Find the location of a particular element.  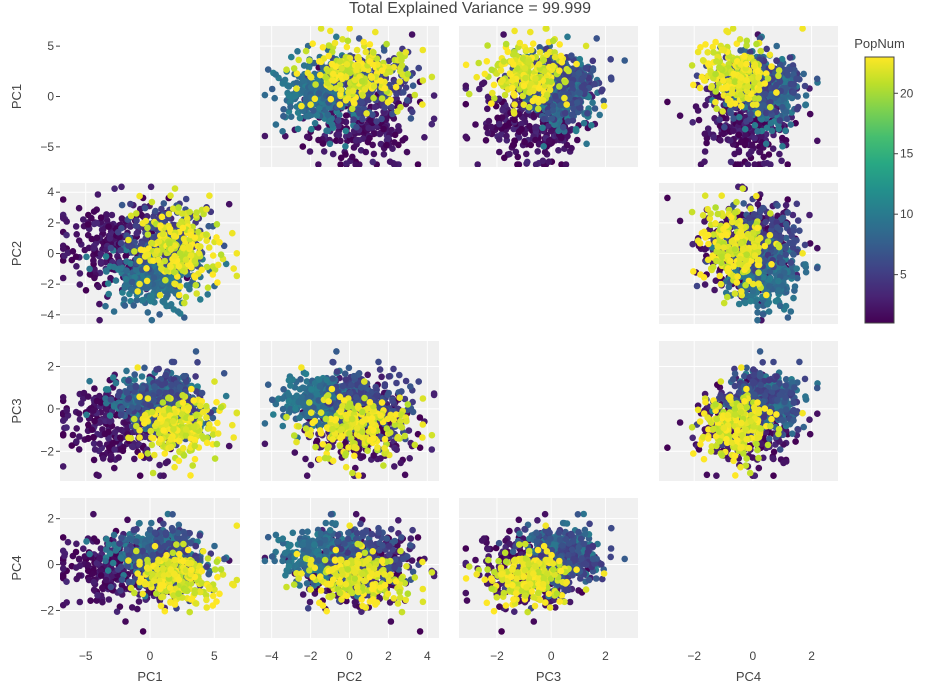

panel-pc2-vs-pc4 is located at coordinates (748, 253).